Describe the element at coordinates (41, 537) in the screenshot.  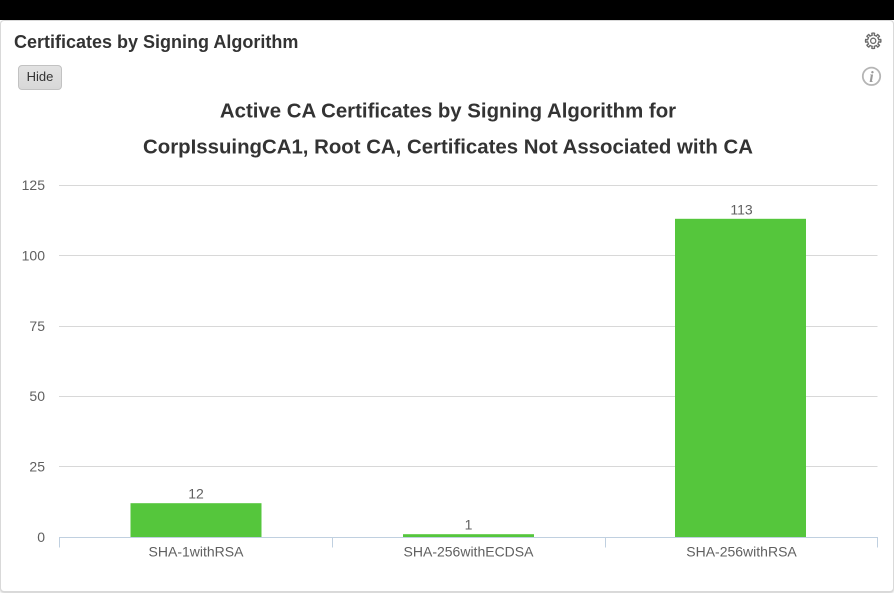
I see `svg-text: 0` at that location.